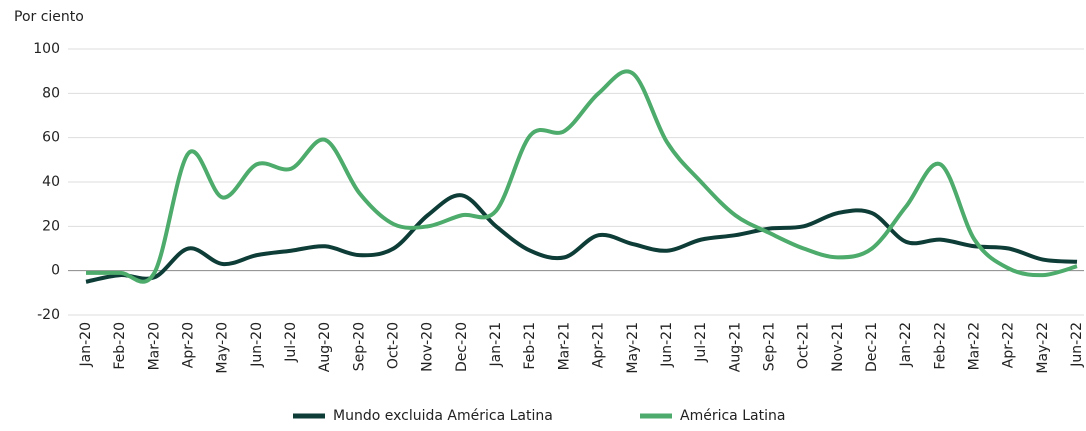  Describe the element at coordinates (394, 345) in the screenshot. I see `x-tick-label: Oct-20` at that location.